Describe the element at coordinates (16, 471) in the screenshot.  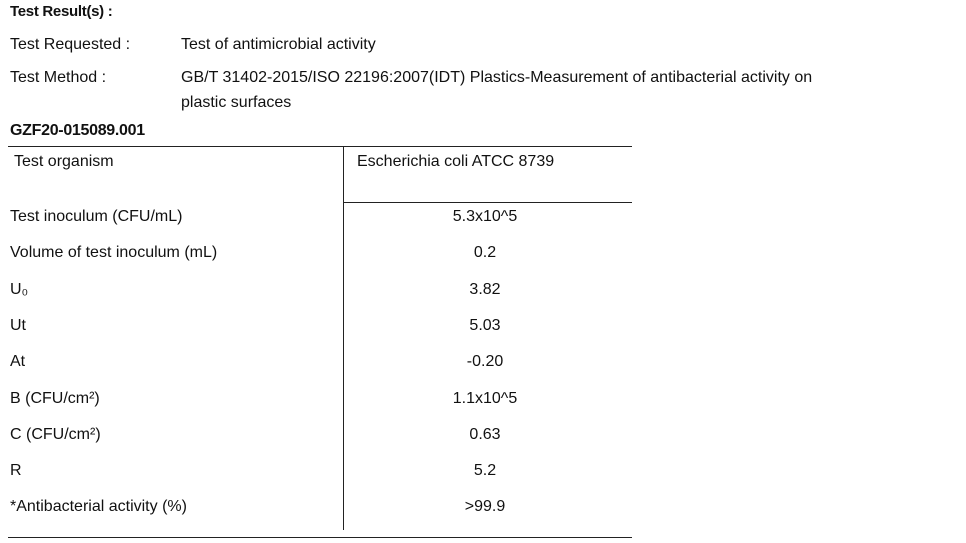
I see `row-label: R` at that location.